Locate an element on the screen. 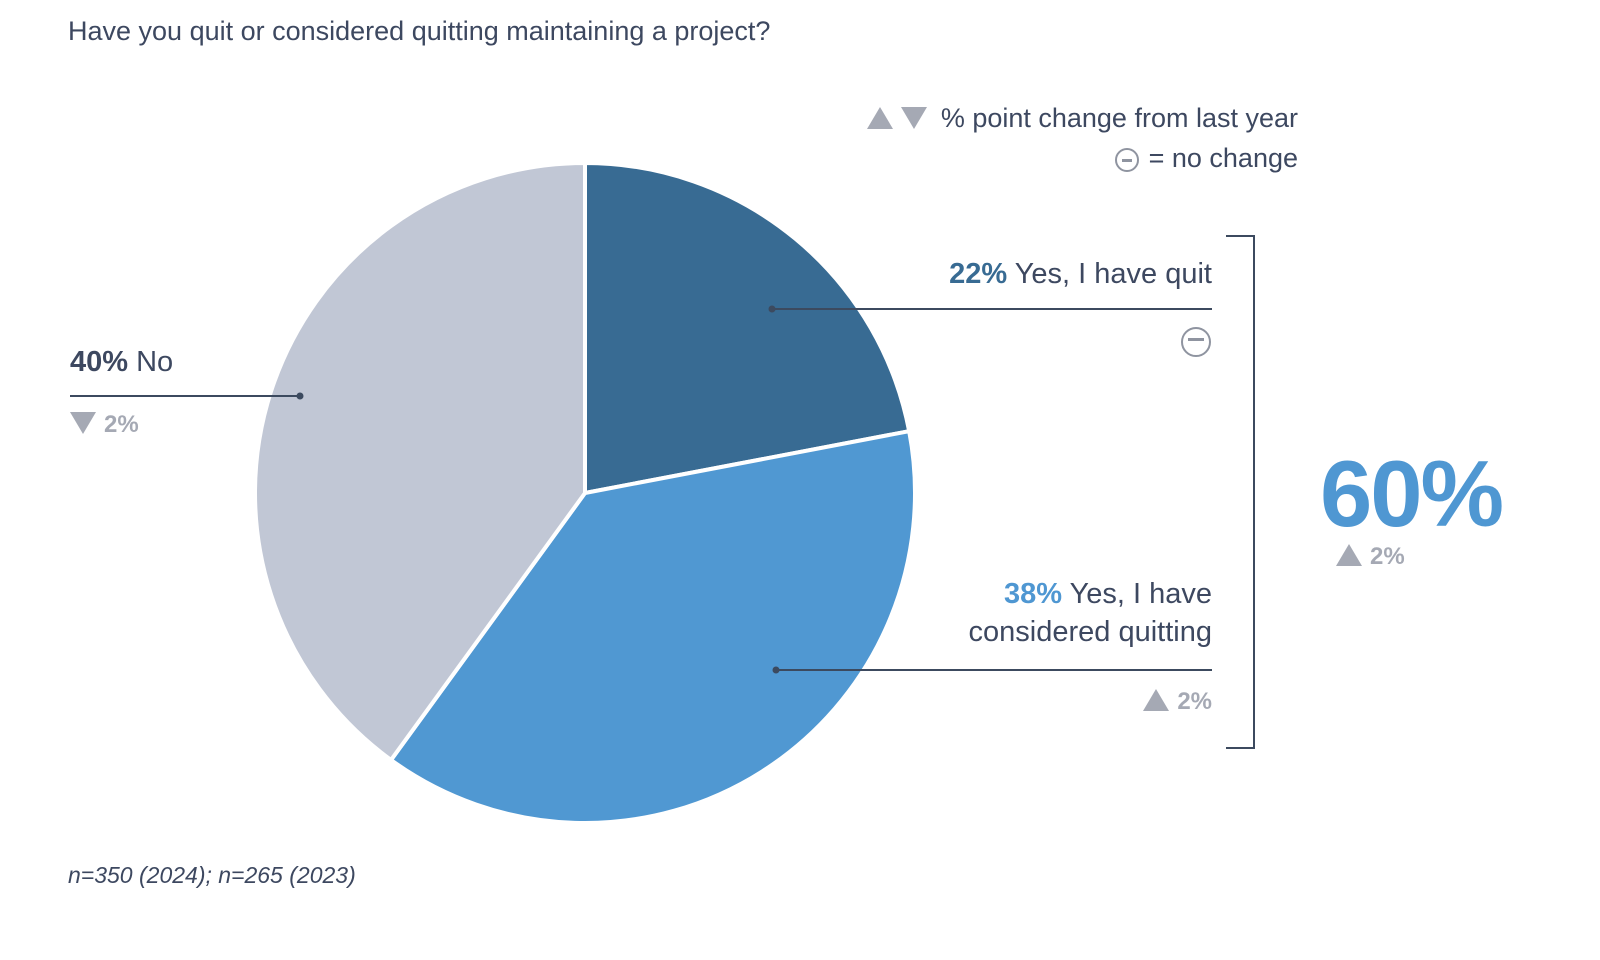 This screenshot has height=960, width=1600. legend-no-change-text: = no change is located at coordinates (1223, 158).